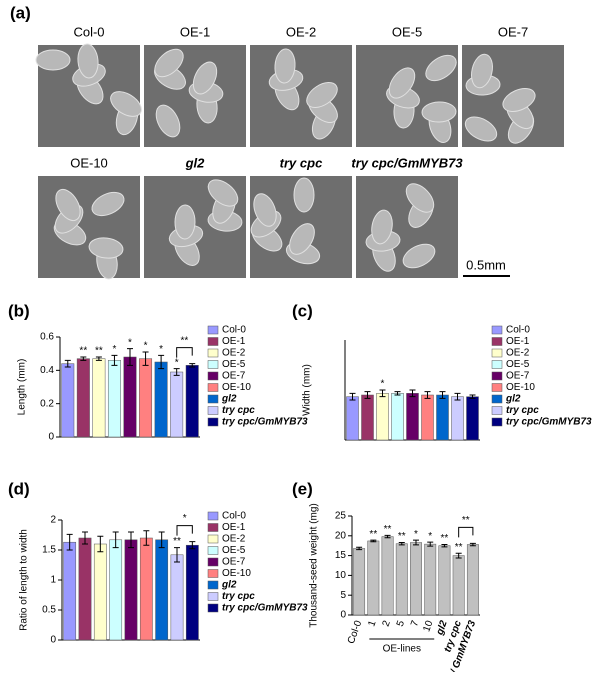  What do you see at coordinates (20, 12) in the screenshot?
I see `panel-label: (a)` at bounding box center [20, 12].